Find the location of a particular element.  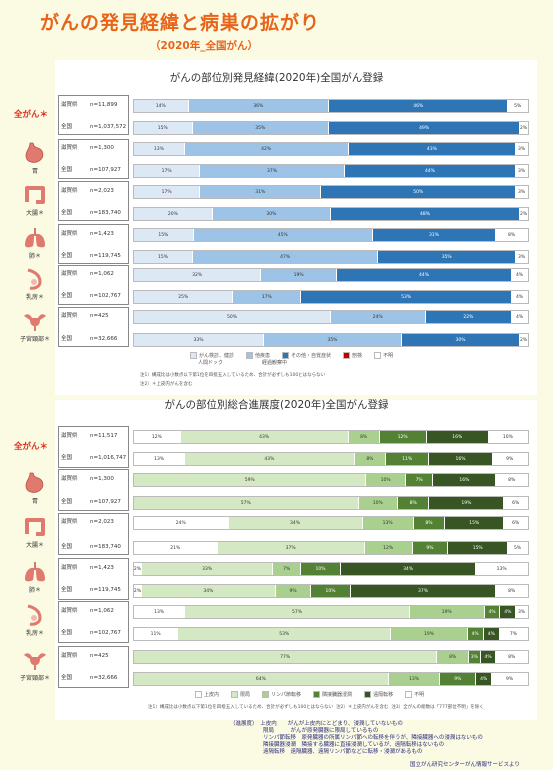

legend-item: 上皮内 is located at coordinates (207, 694).